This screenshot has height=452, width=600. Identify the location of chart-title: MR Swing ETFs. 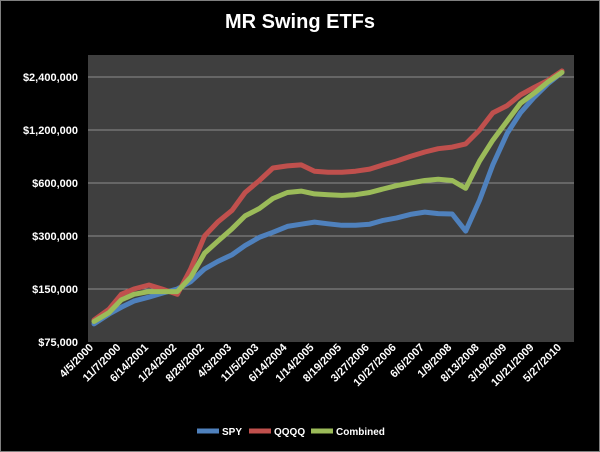
(300, 22).